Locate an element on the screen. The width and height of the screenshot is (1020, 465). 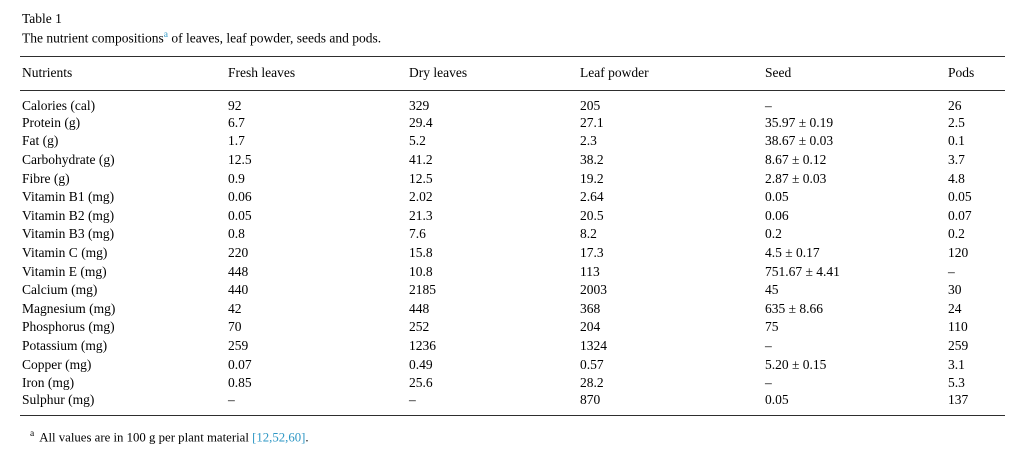
value-cell: 15.8 is located at coordinates (421, 252).